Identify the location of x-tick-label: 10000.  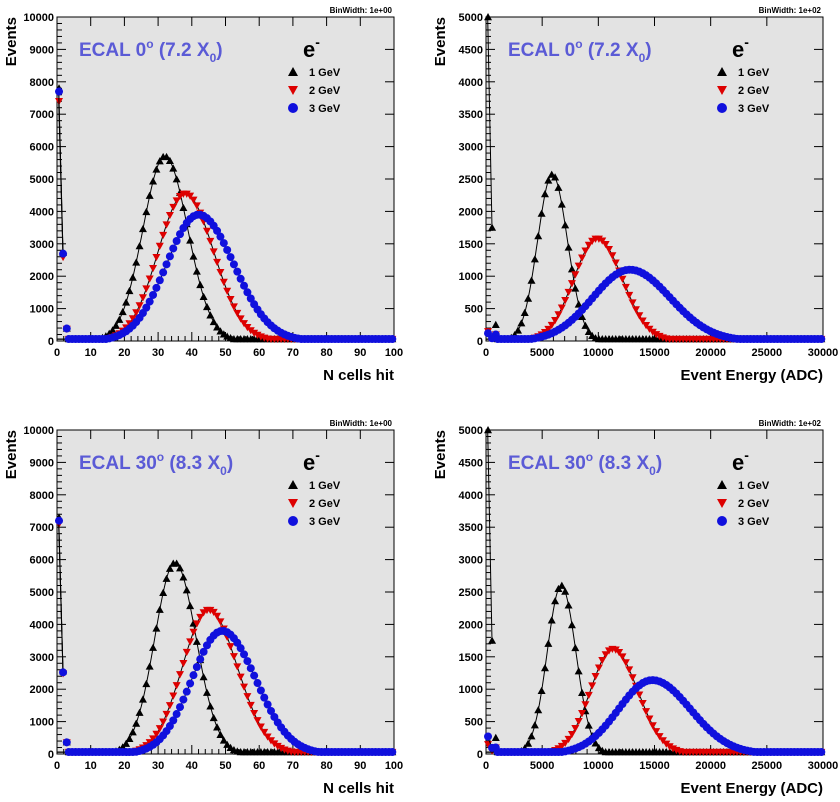
(598, 766).